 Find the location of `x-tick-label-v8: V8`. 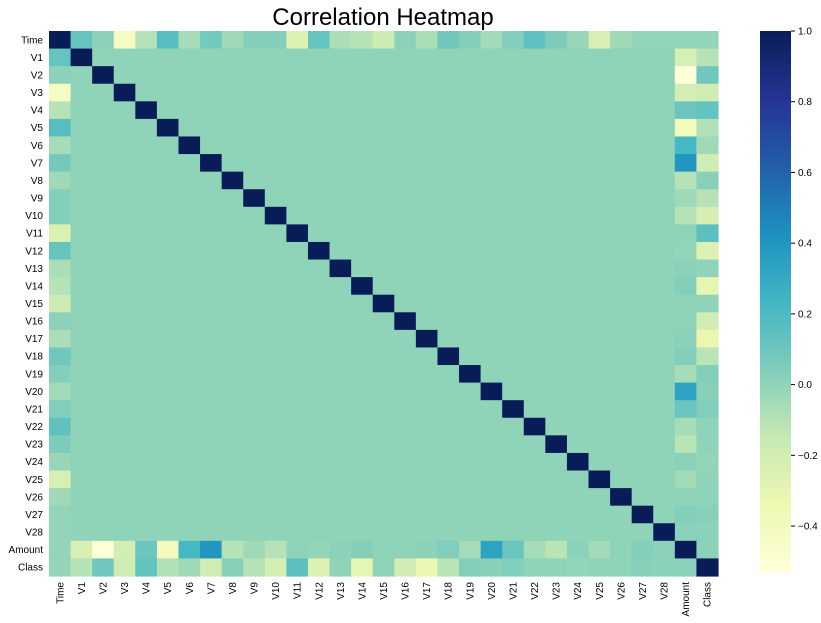

x-tick-label-v8: V8 is located at coordinates (233, 588).